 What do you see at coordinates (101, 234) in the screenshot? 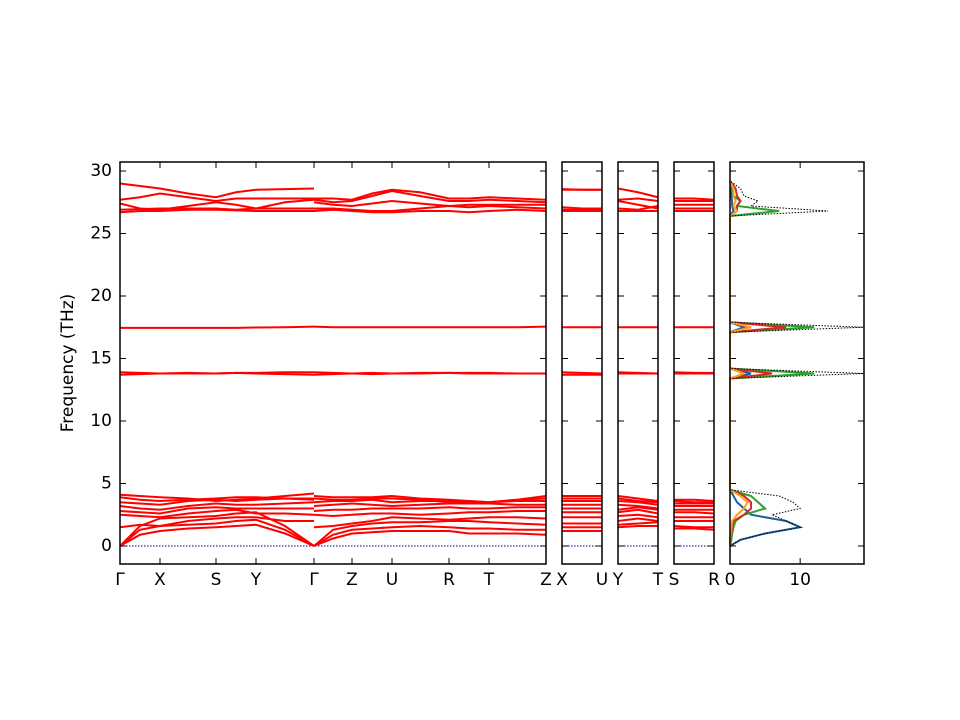
I see `y-tick-label: 25` at bounding box center [101, 234].